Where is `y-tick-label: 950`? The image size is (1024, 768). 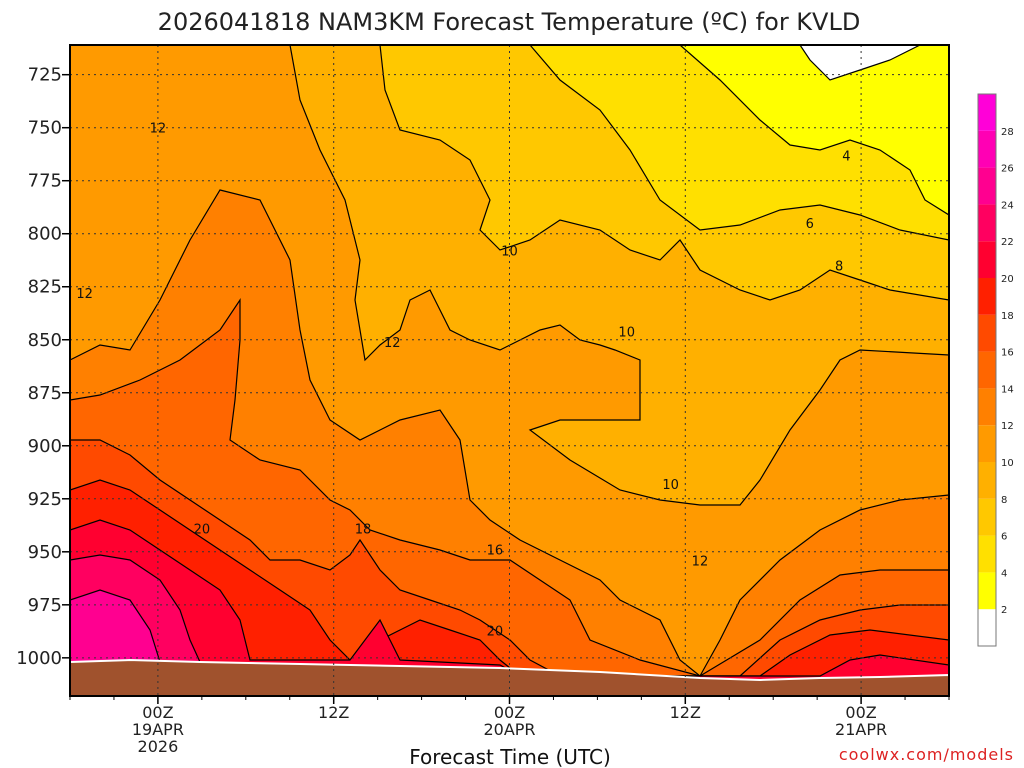
y-tick-label: 950 is located at coordinates (45, 552).